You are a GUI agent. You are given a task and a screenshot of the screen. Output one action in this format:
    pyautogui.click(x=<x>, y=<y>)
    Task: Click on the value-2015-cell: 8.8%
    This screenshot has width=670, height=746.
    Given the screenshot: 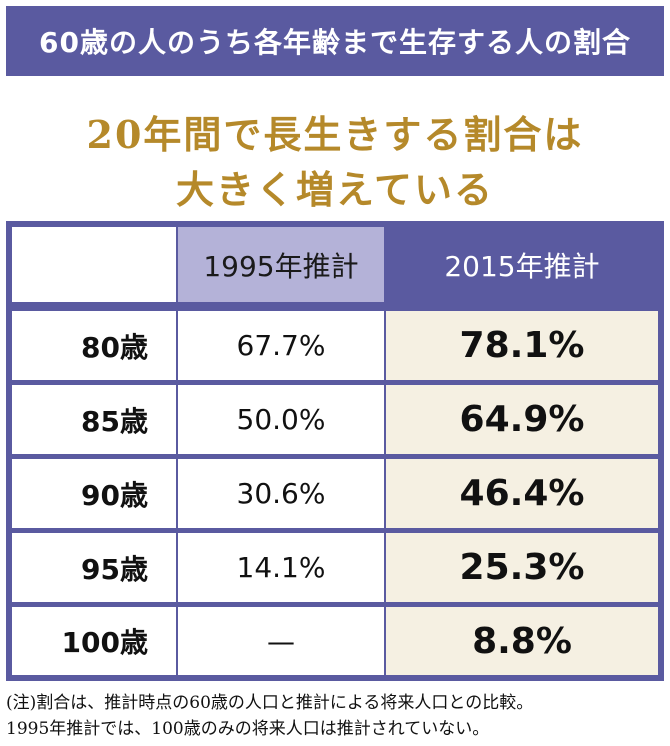 What is the action you would take?
    pyautogui.click(x=522, y=641)
    